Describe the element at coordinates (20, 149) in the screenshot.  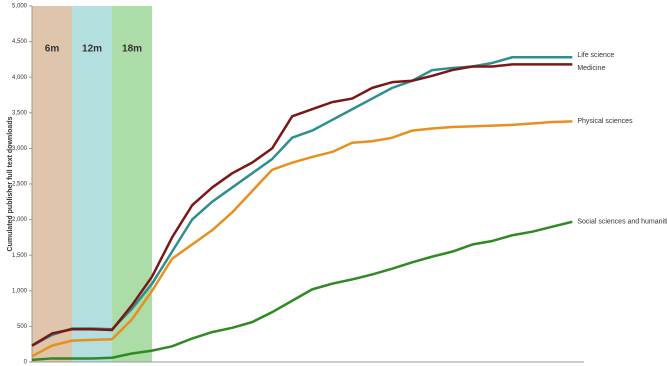
I see `y-tick-label: 3,000` at that location.